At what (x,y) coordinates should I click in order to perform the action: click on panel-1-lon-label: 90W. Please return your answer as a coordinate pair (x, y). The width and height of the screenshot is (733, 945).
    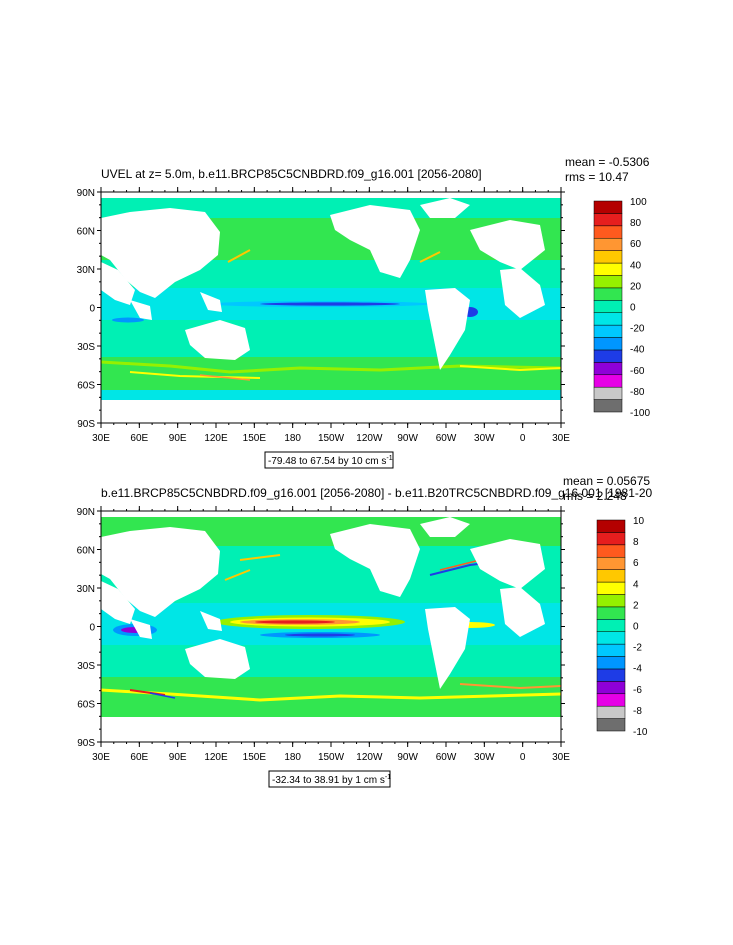
    Looking at the image, I should click on (407, 438).